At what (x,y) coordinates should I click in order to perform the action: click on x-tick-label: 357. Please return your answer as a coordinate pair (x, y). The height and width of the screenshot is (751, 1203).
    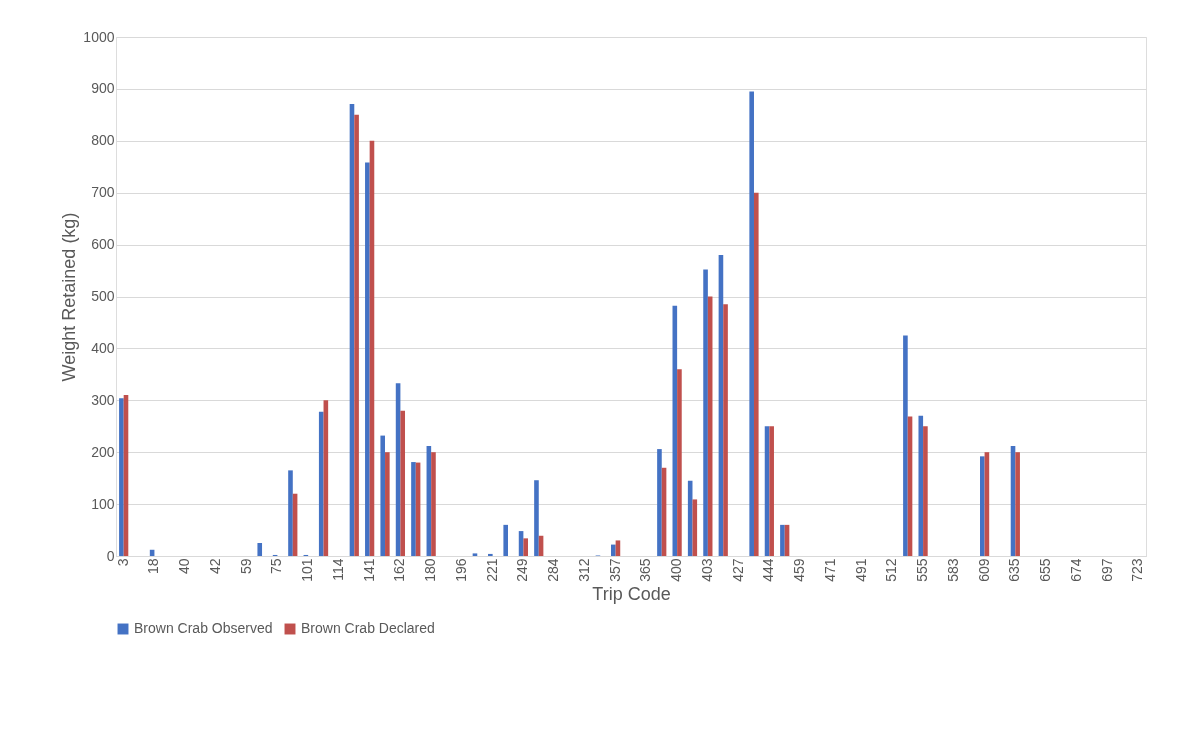
    Looking at the image, I should click on (614, 570).